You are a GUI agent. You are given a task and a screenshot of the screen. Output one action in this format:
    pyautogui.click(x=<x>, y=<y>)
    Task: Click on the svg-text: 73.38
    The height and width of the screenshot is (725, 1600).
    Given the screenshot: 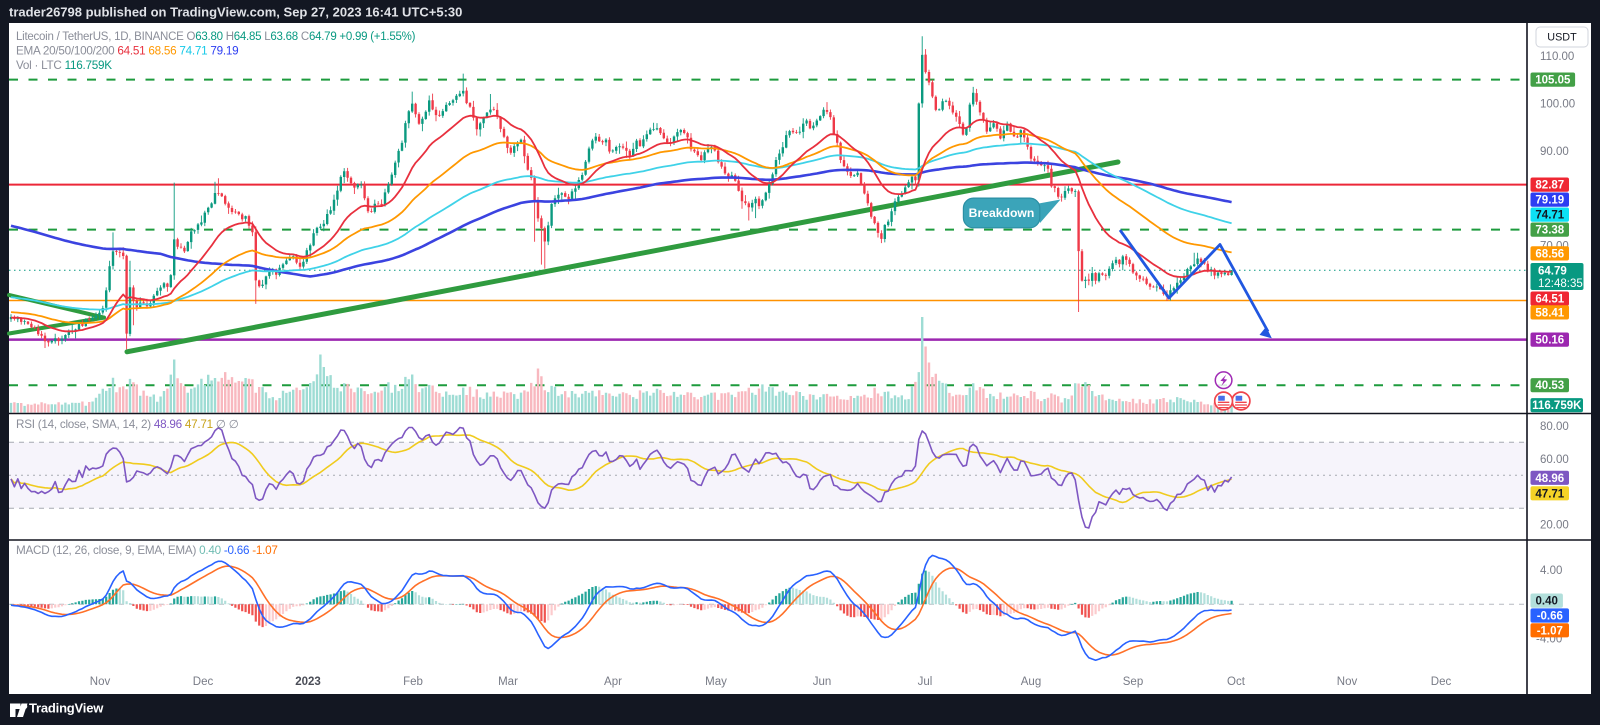 What is the action you would take?
    pyautogui.click(x=1549, y=231)
    